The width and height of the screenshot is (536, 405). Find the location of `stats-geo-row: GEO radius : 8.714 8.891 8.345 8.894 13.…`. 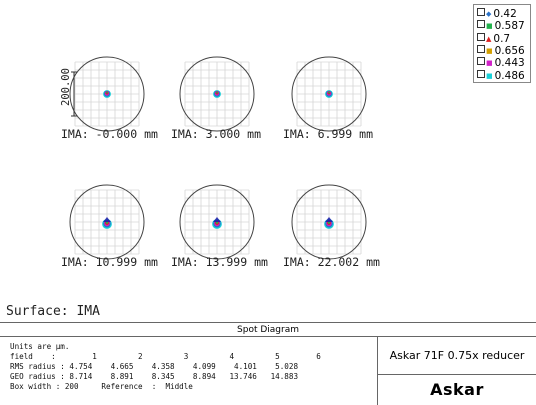

stats-geo-row: GEO radius : 8.714 8.891 8.345 8.894 13.… is located at coordinates (154, 376).